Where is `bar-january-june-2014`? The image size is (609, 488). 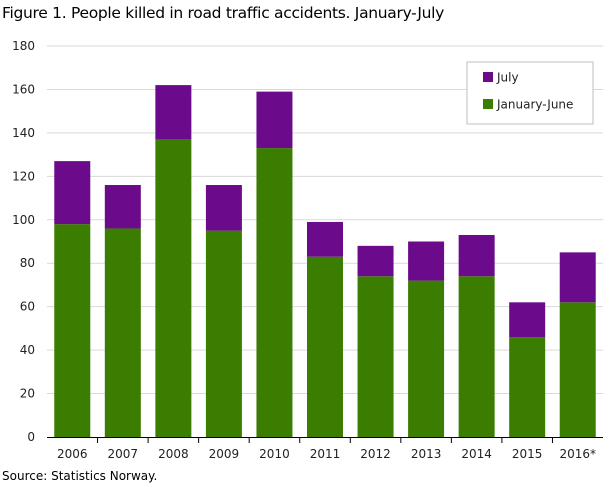 bar-january-june-2014 is located at coordinates (476, 356).